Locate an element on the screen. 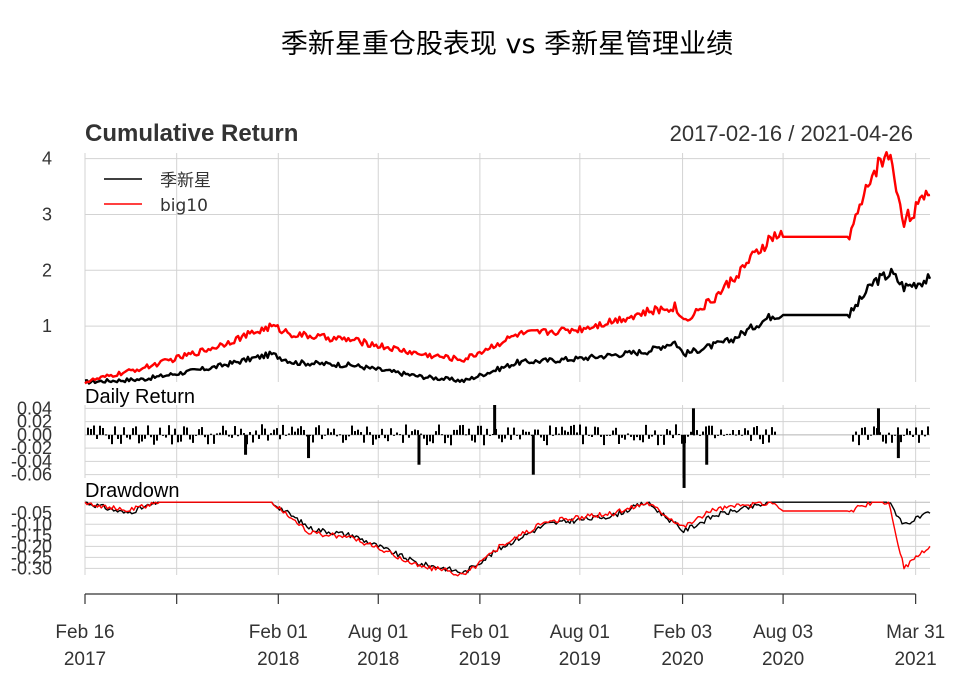 This screenshot has width=958, height=678. date-range-label: 2017-02-16 / 2021-04-26 is located at coordinates (791, 133).